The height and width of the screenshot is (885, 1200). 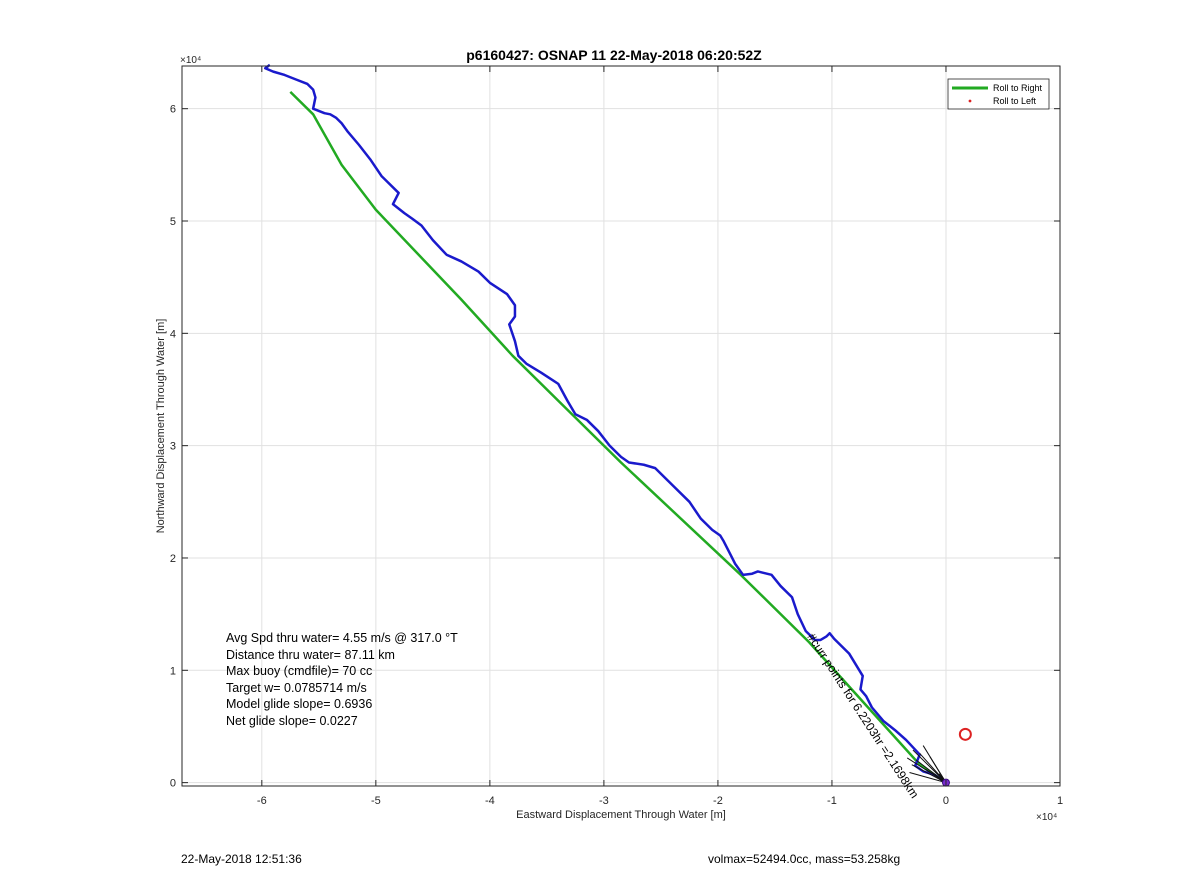 What do you see at coordinates (262, 801) in the screenshot?
I see `x-tick-label: -6` at bounding box center [262, 801].